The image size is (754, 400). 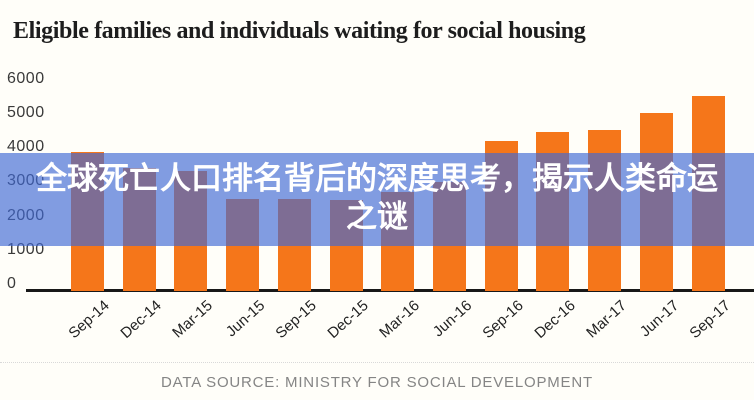 What do you see at coordinates (377, 362) in the screenshot?
I see `caption-divider` at bounding box center [377, 362].